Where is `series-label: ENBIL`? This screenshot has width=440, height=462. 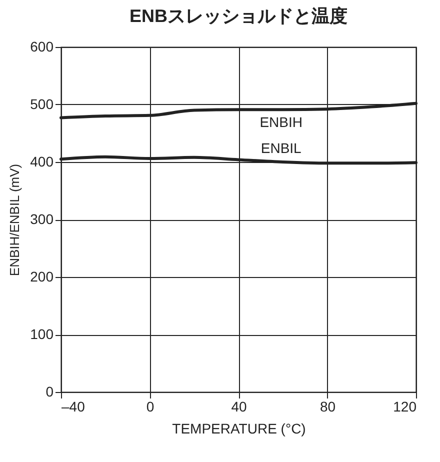 series-label: ENBIL is located at coordinates (281, 148).